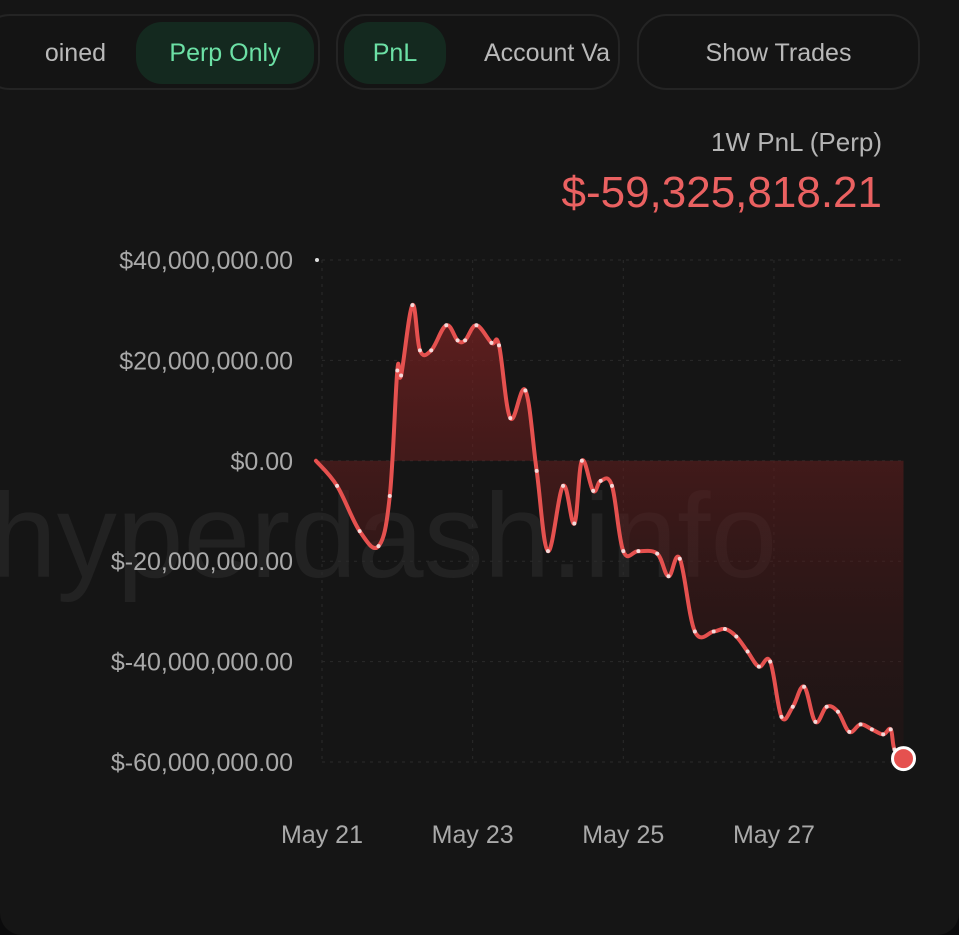 The width and height of the screenshot is (959, 935). I want to click on y-tick-label: $40,000,000.00, so click(206, 261).